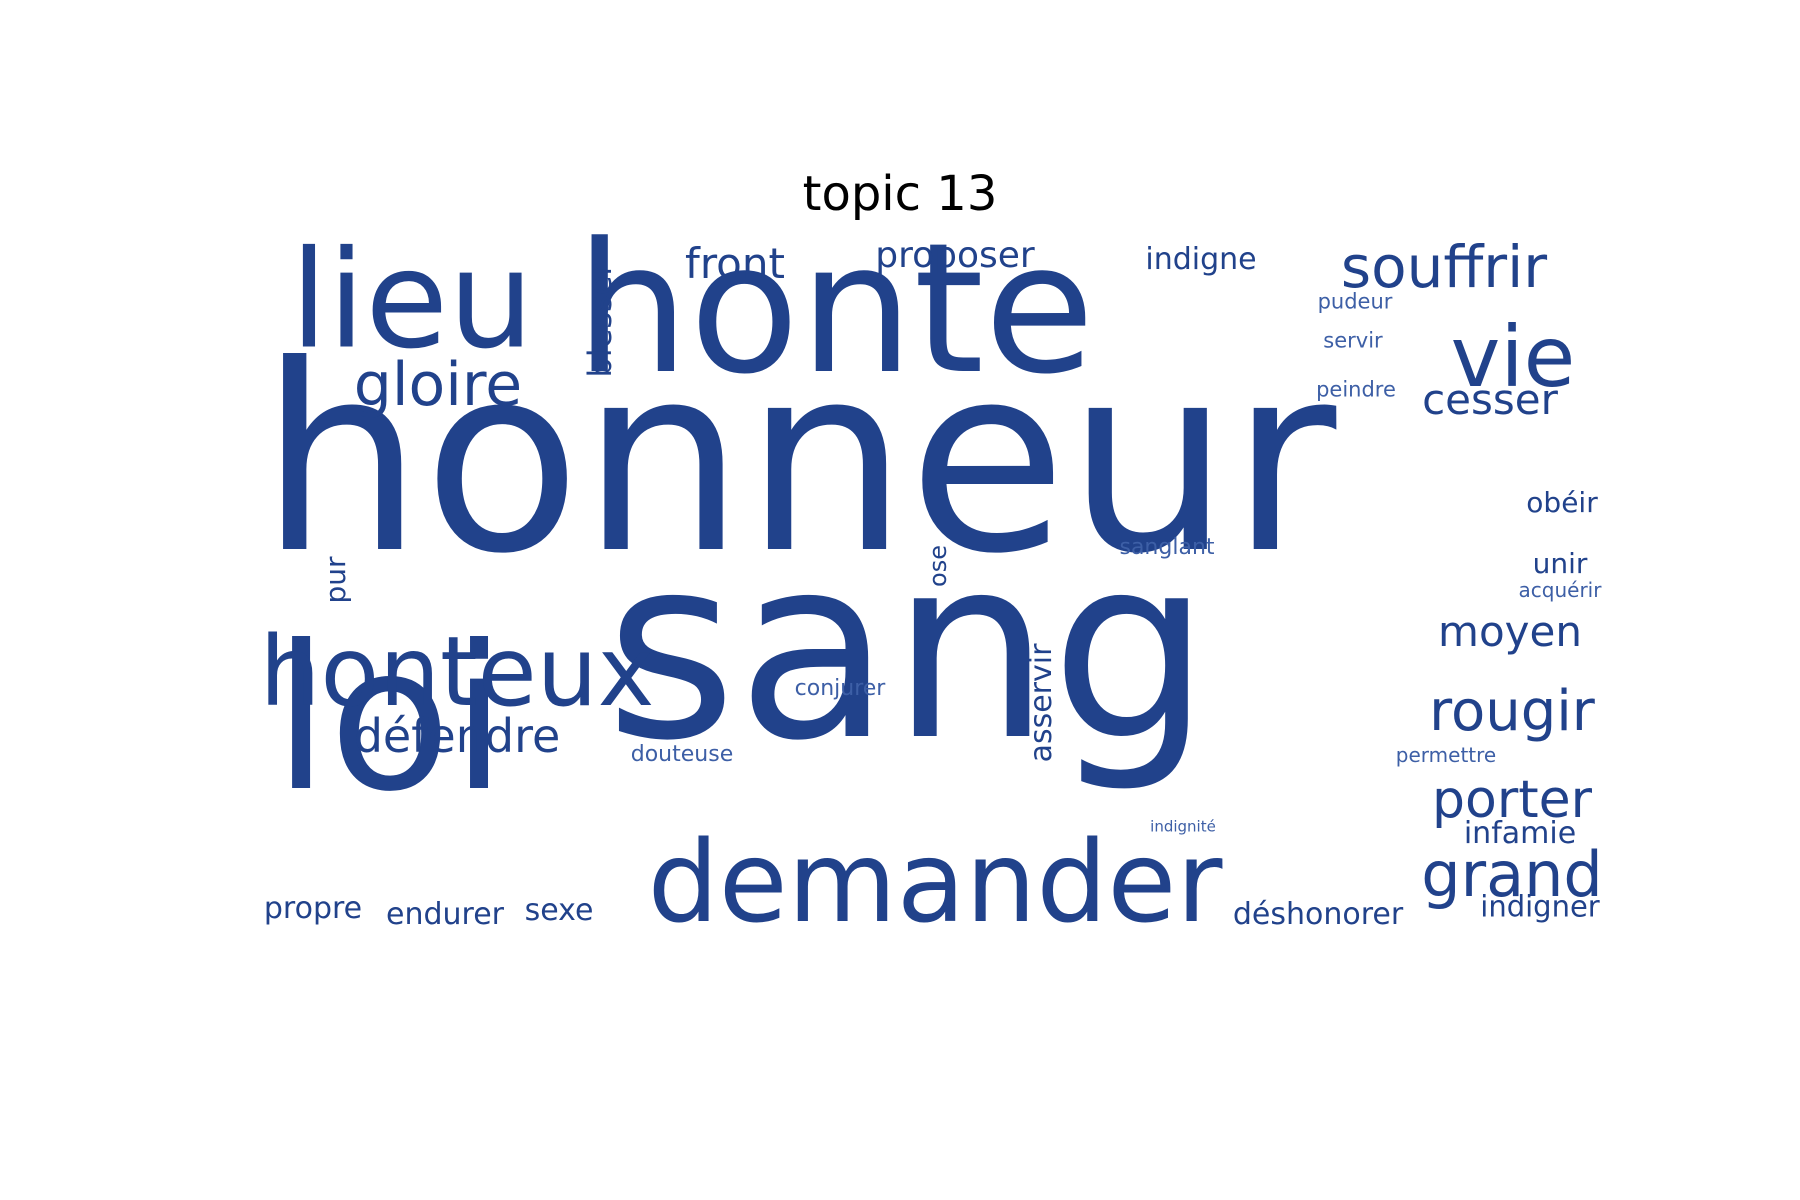 The height and width of the screenshot is (1200, 1800). What do you see at coordinates (840, 688) in the screenshot?
I see `word-conjurer: conjurer` at bounding box center [840, 688].